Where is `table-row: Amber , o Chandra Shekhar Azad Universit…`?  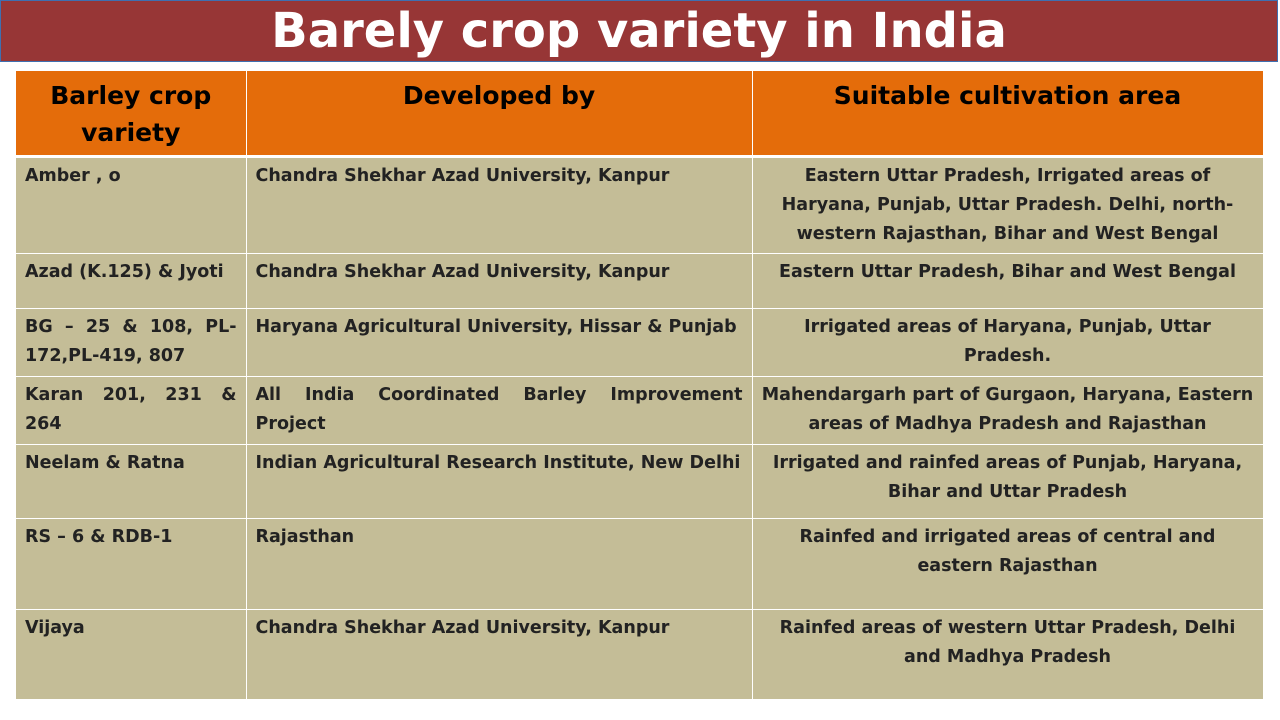
table-row: Amber , o Chandra Shekhar Azad Universit… is located at coordinates (640, 205).